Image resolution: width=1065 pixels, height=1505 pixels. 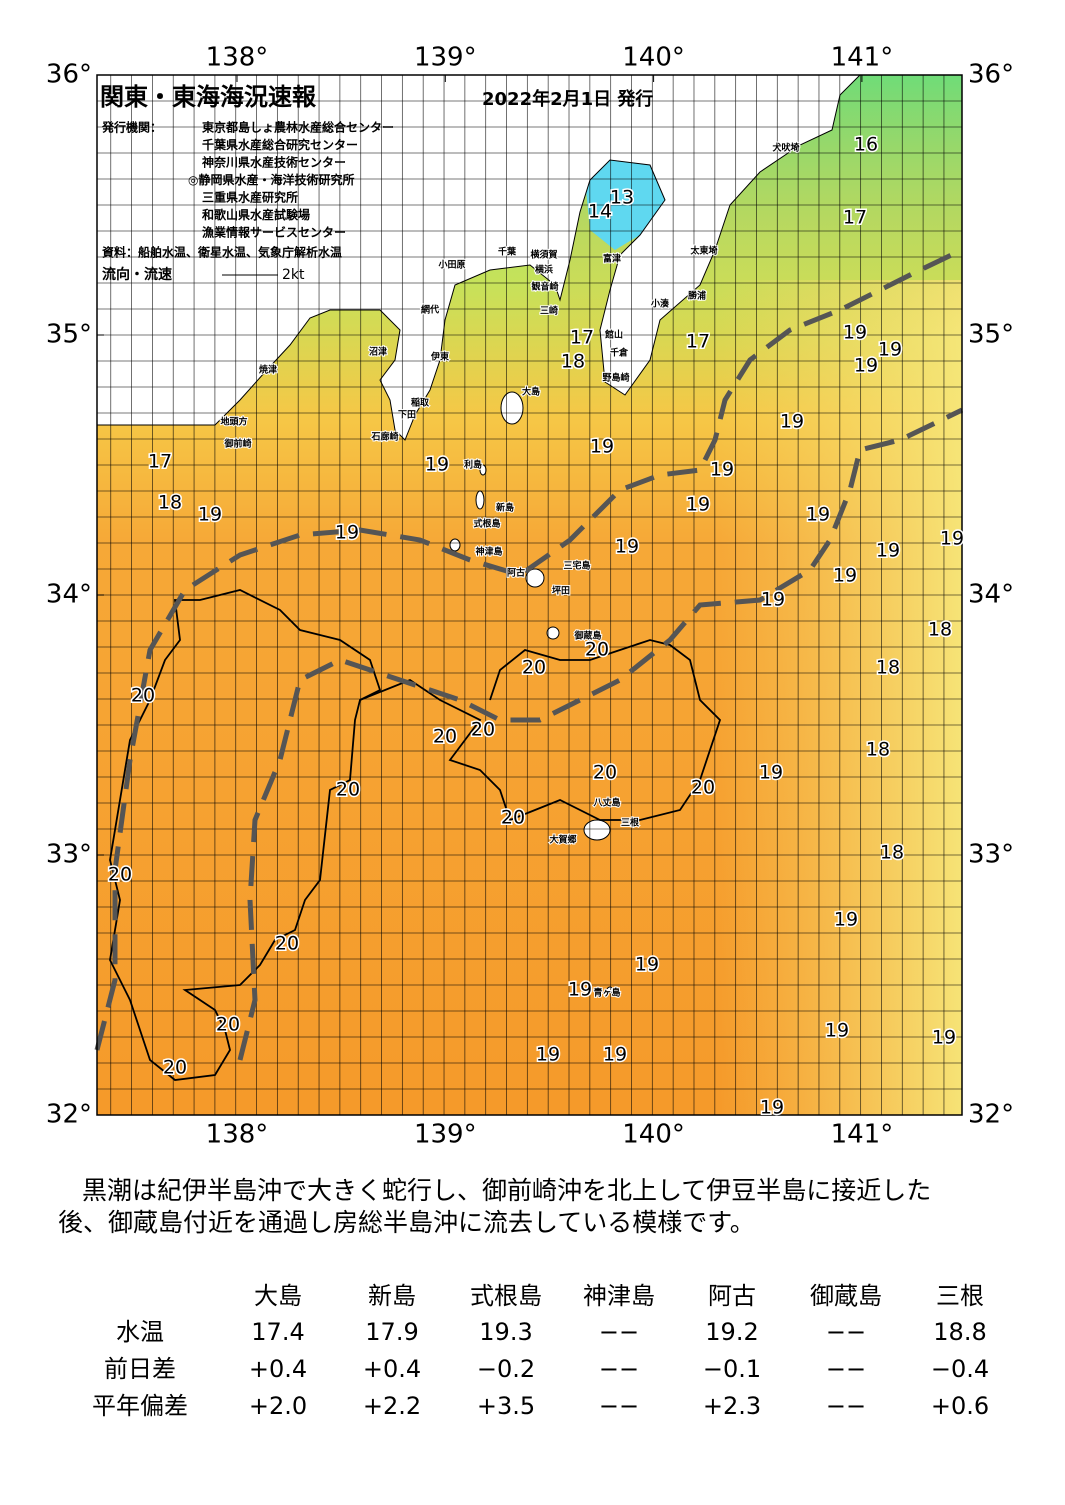 I want to click on lon-label: 138°, so click(x=237, y=1135).